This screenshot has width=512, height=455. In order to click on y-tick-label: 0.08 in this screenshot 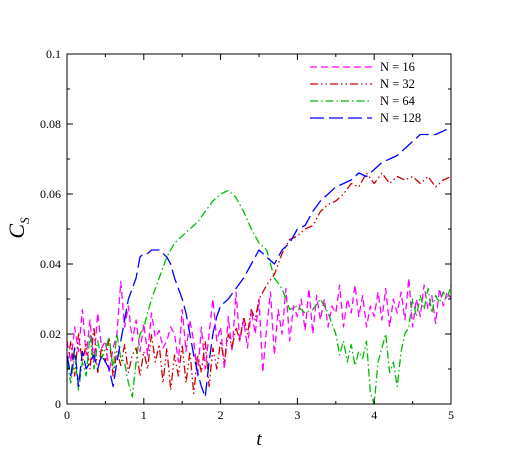, I will do `click(50, 124)`.